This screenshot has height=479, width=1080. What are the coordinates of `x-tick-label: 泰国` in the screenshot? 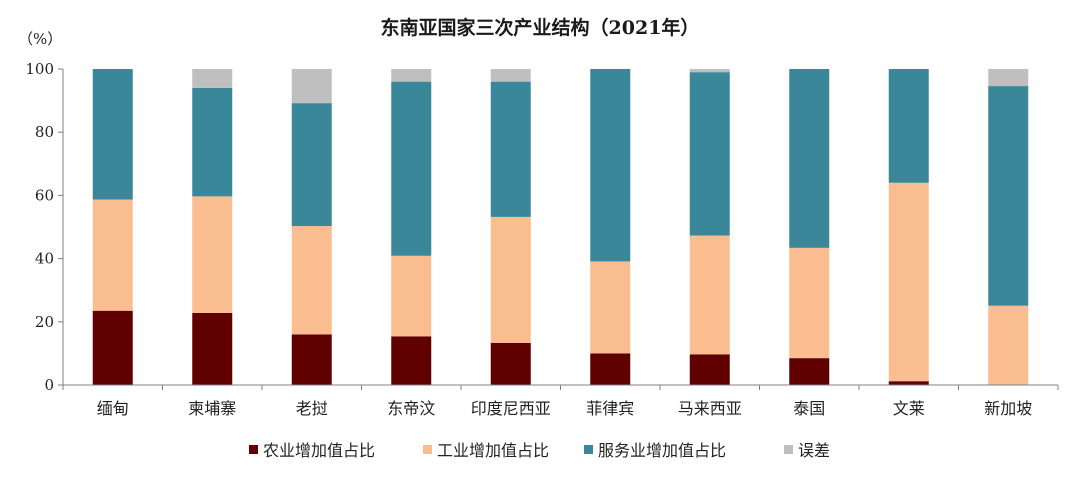 It's located at (809, 408).